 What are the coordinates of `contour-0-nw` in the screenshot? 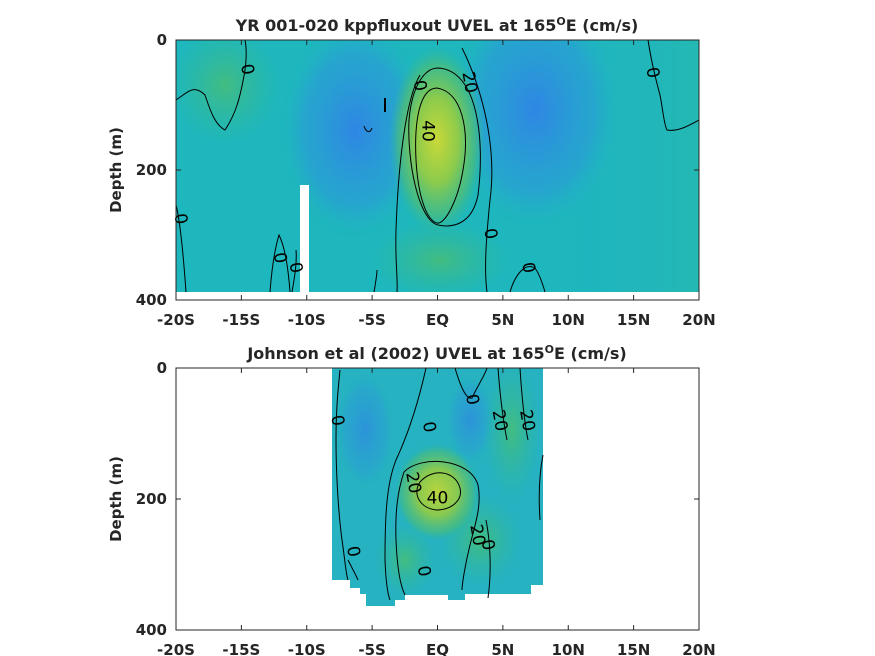 It's located at (211, 85).